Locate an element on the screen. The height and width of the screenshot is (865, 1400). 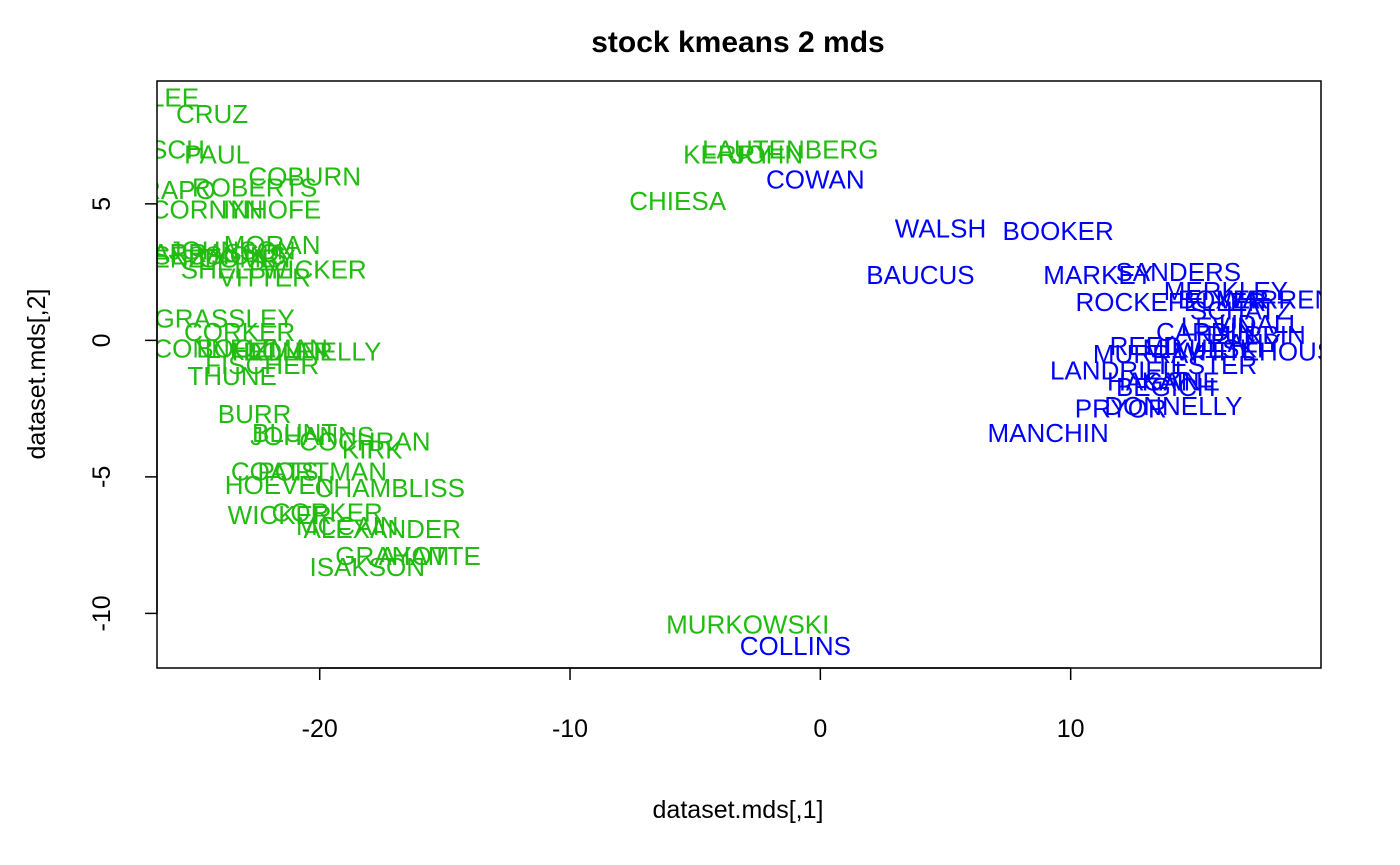
y-tick-label: -10 is located at coordinates (102, 613).